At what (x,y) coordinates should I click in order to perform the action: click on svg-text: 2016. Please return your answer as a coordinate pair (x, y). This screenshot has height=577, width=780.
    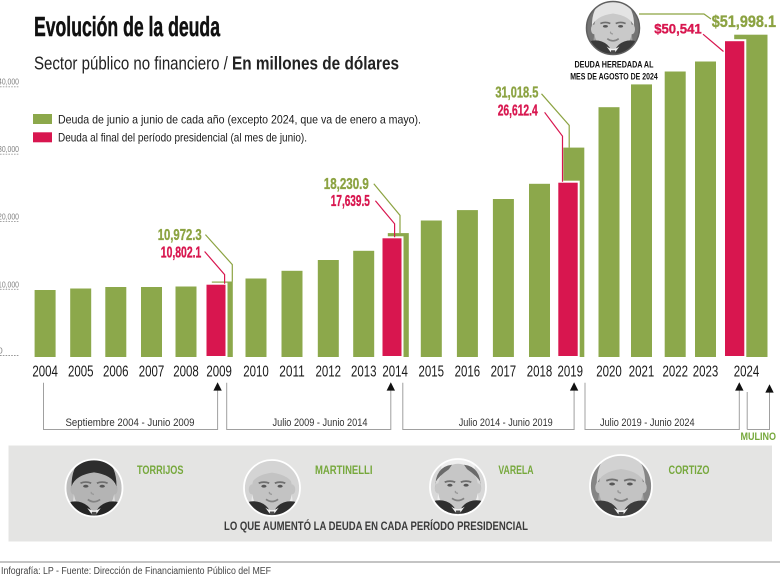
    Looking at the image, I should click on (468, 372).